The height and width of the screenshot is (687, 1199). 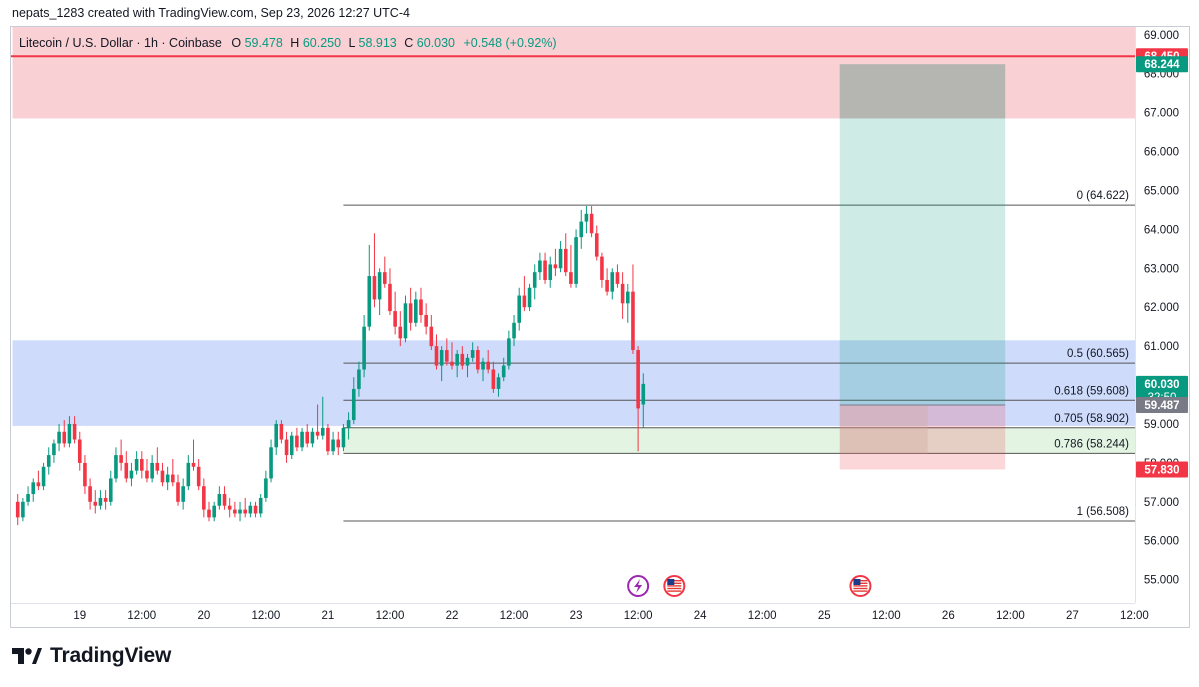 I want to click on y-tick-label: 64.000, so click(x=1161, y=230).